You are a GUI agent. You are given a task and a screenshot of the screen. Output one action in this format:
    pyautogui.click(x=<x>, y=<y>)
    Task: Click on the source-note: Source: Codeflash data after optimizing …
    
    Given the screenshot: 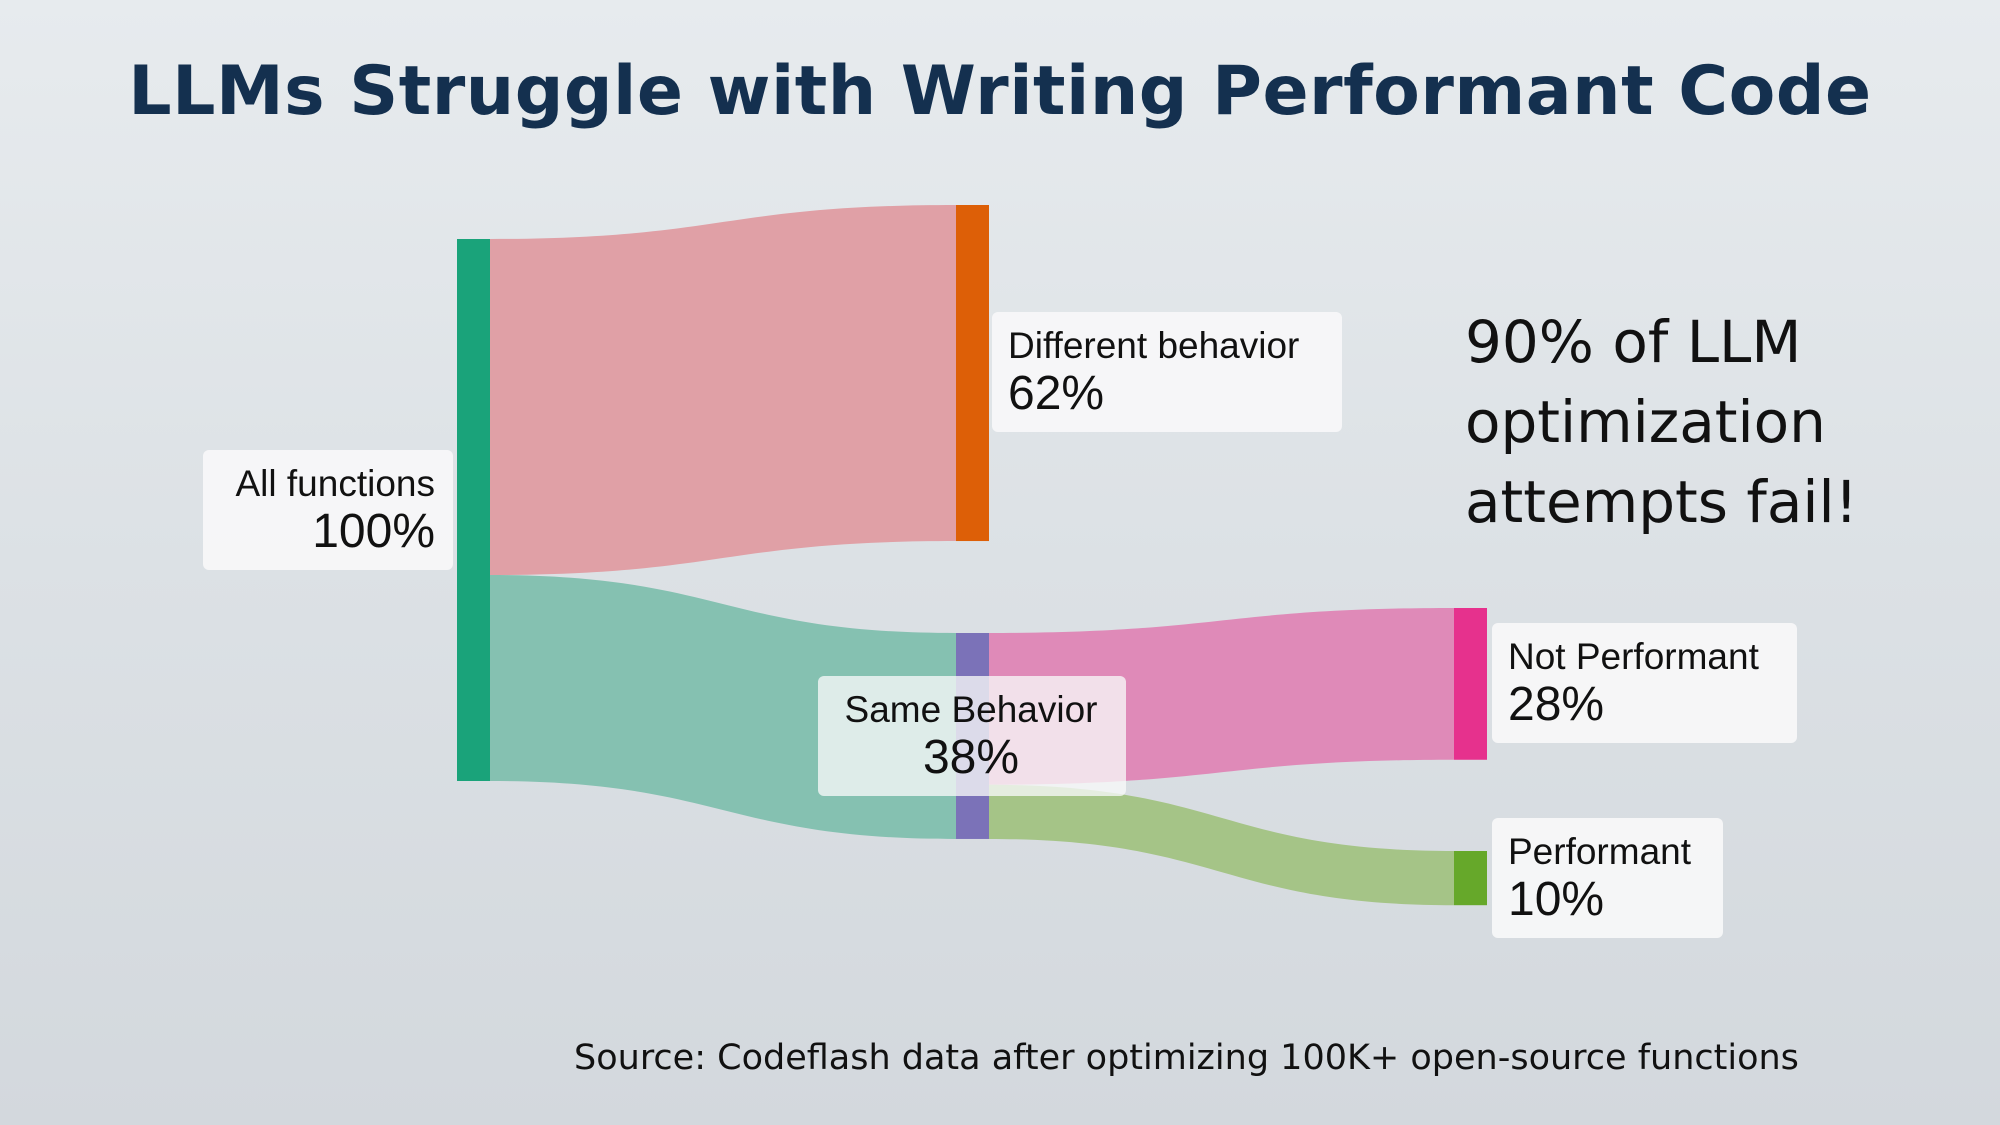 What is the action you would take?
    pyautogui.click(x=1186, y=1058)
    